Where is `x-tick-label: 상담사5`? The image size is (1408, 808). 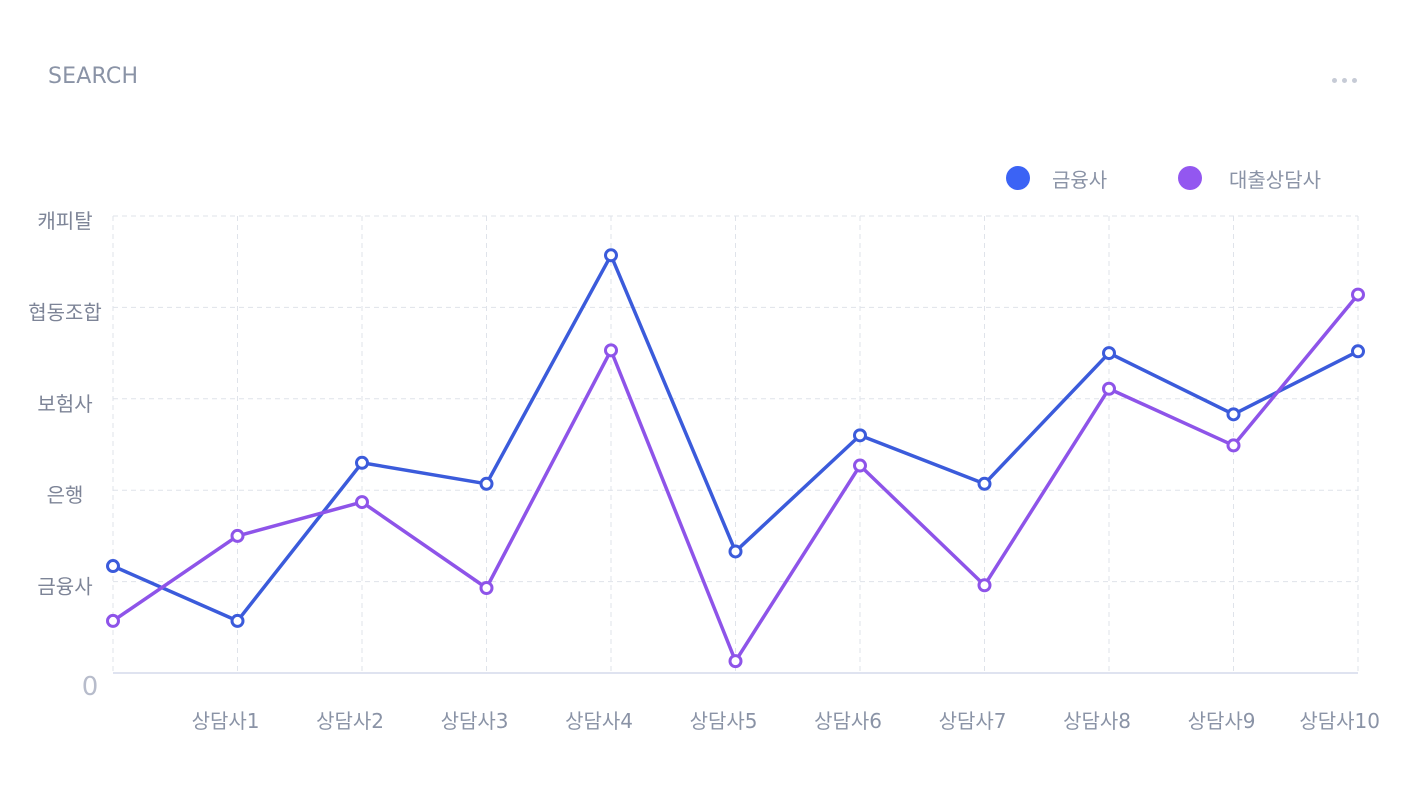 x-tick-label: 상담사5 is located at coordinates (724, 721).